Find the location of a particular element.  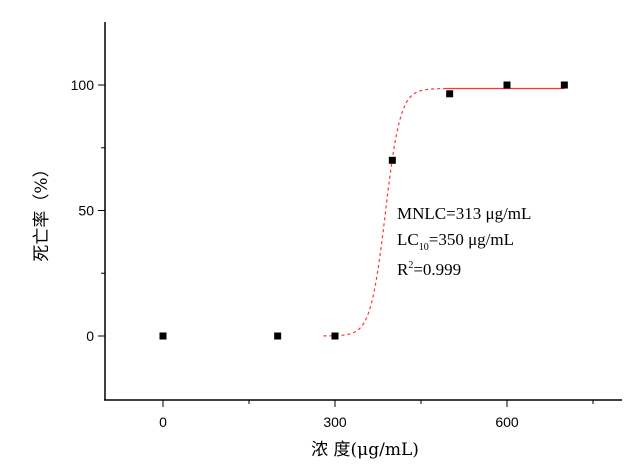

annotation-r2: R2=0.999 is located at coordinates (429, 269).